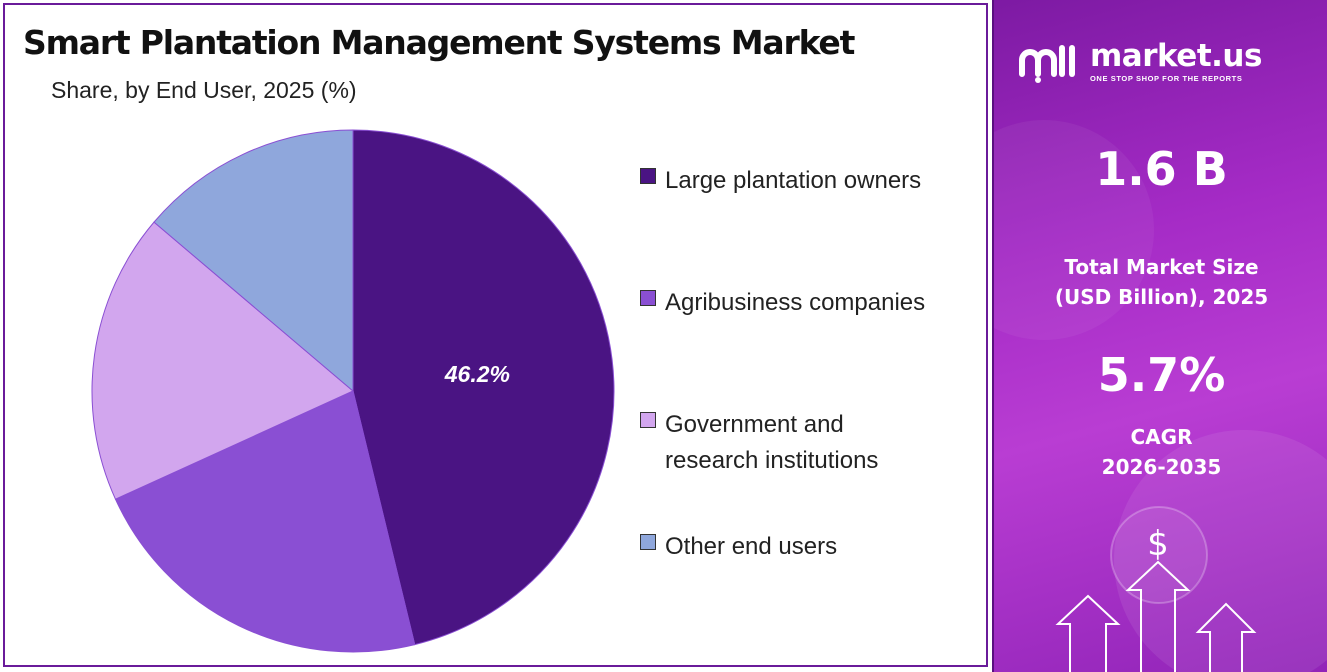  I want to click on legend-item-agribusiness-companies: Agribusiness companies, so click(782, 303).